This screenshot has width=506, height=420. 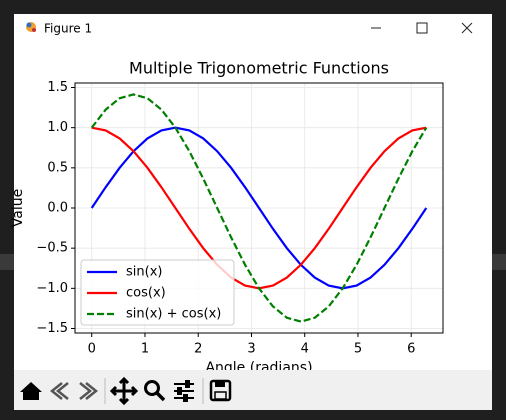 What do you see at coordinates (57, 208) in the screenshot?
I see `y-tick-label: 0.0` at bounding box center [57, 208].